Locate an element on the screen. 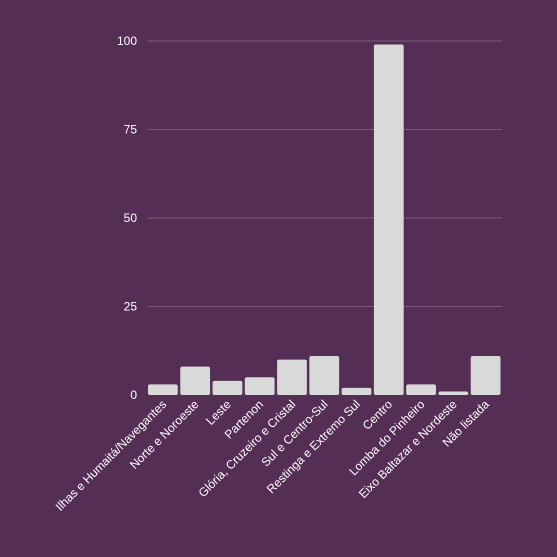  y-axis-ticks: 0 25 50 75 100 is located at coordinates (127, 218).